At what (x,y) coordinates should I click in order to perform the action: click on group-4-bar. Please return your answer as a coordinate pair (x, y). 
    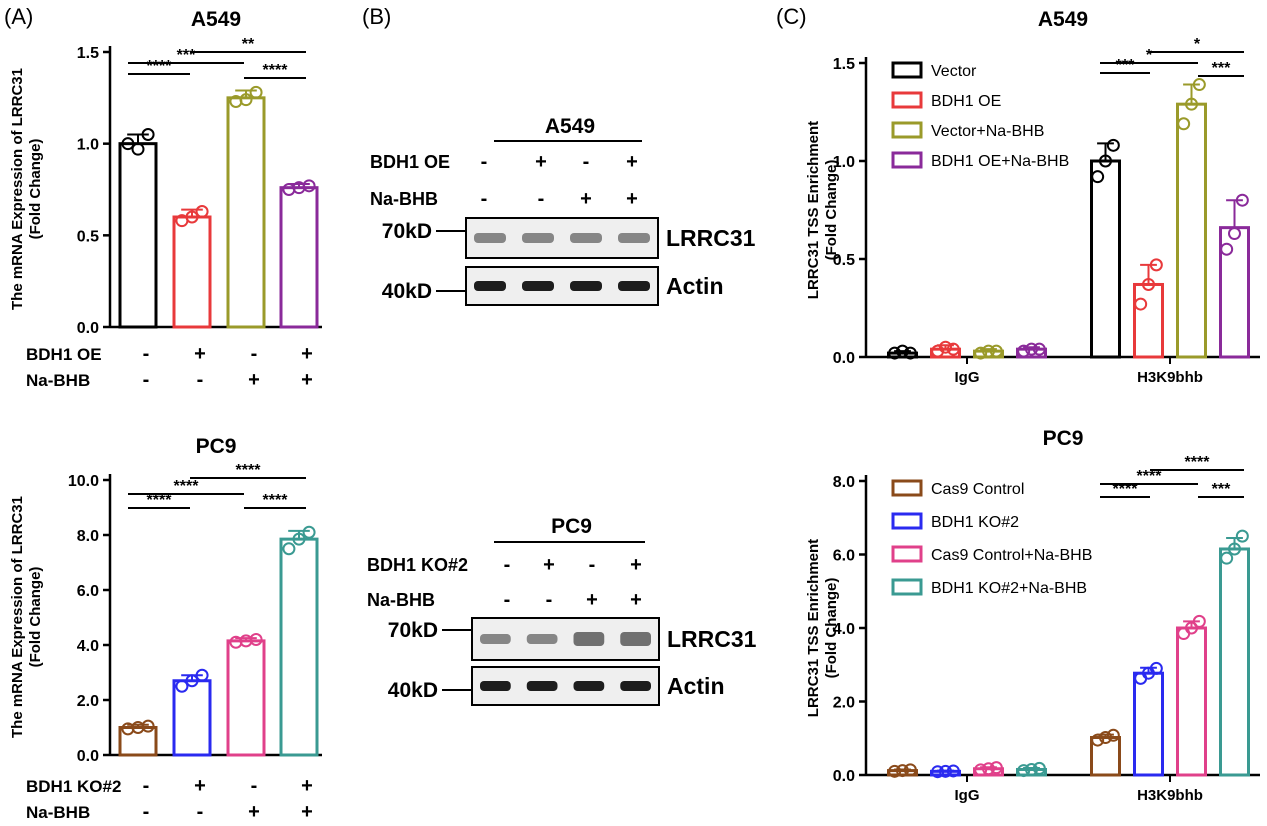
    Looking at the image, I should click on (299, 257).